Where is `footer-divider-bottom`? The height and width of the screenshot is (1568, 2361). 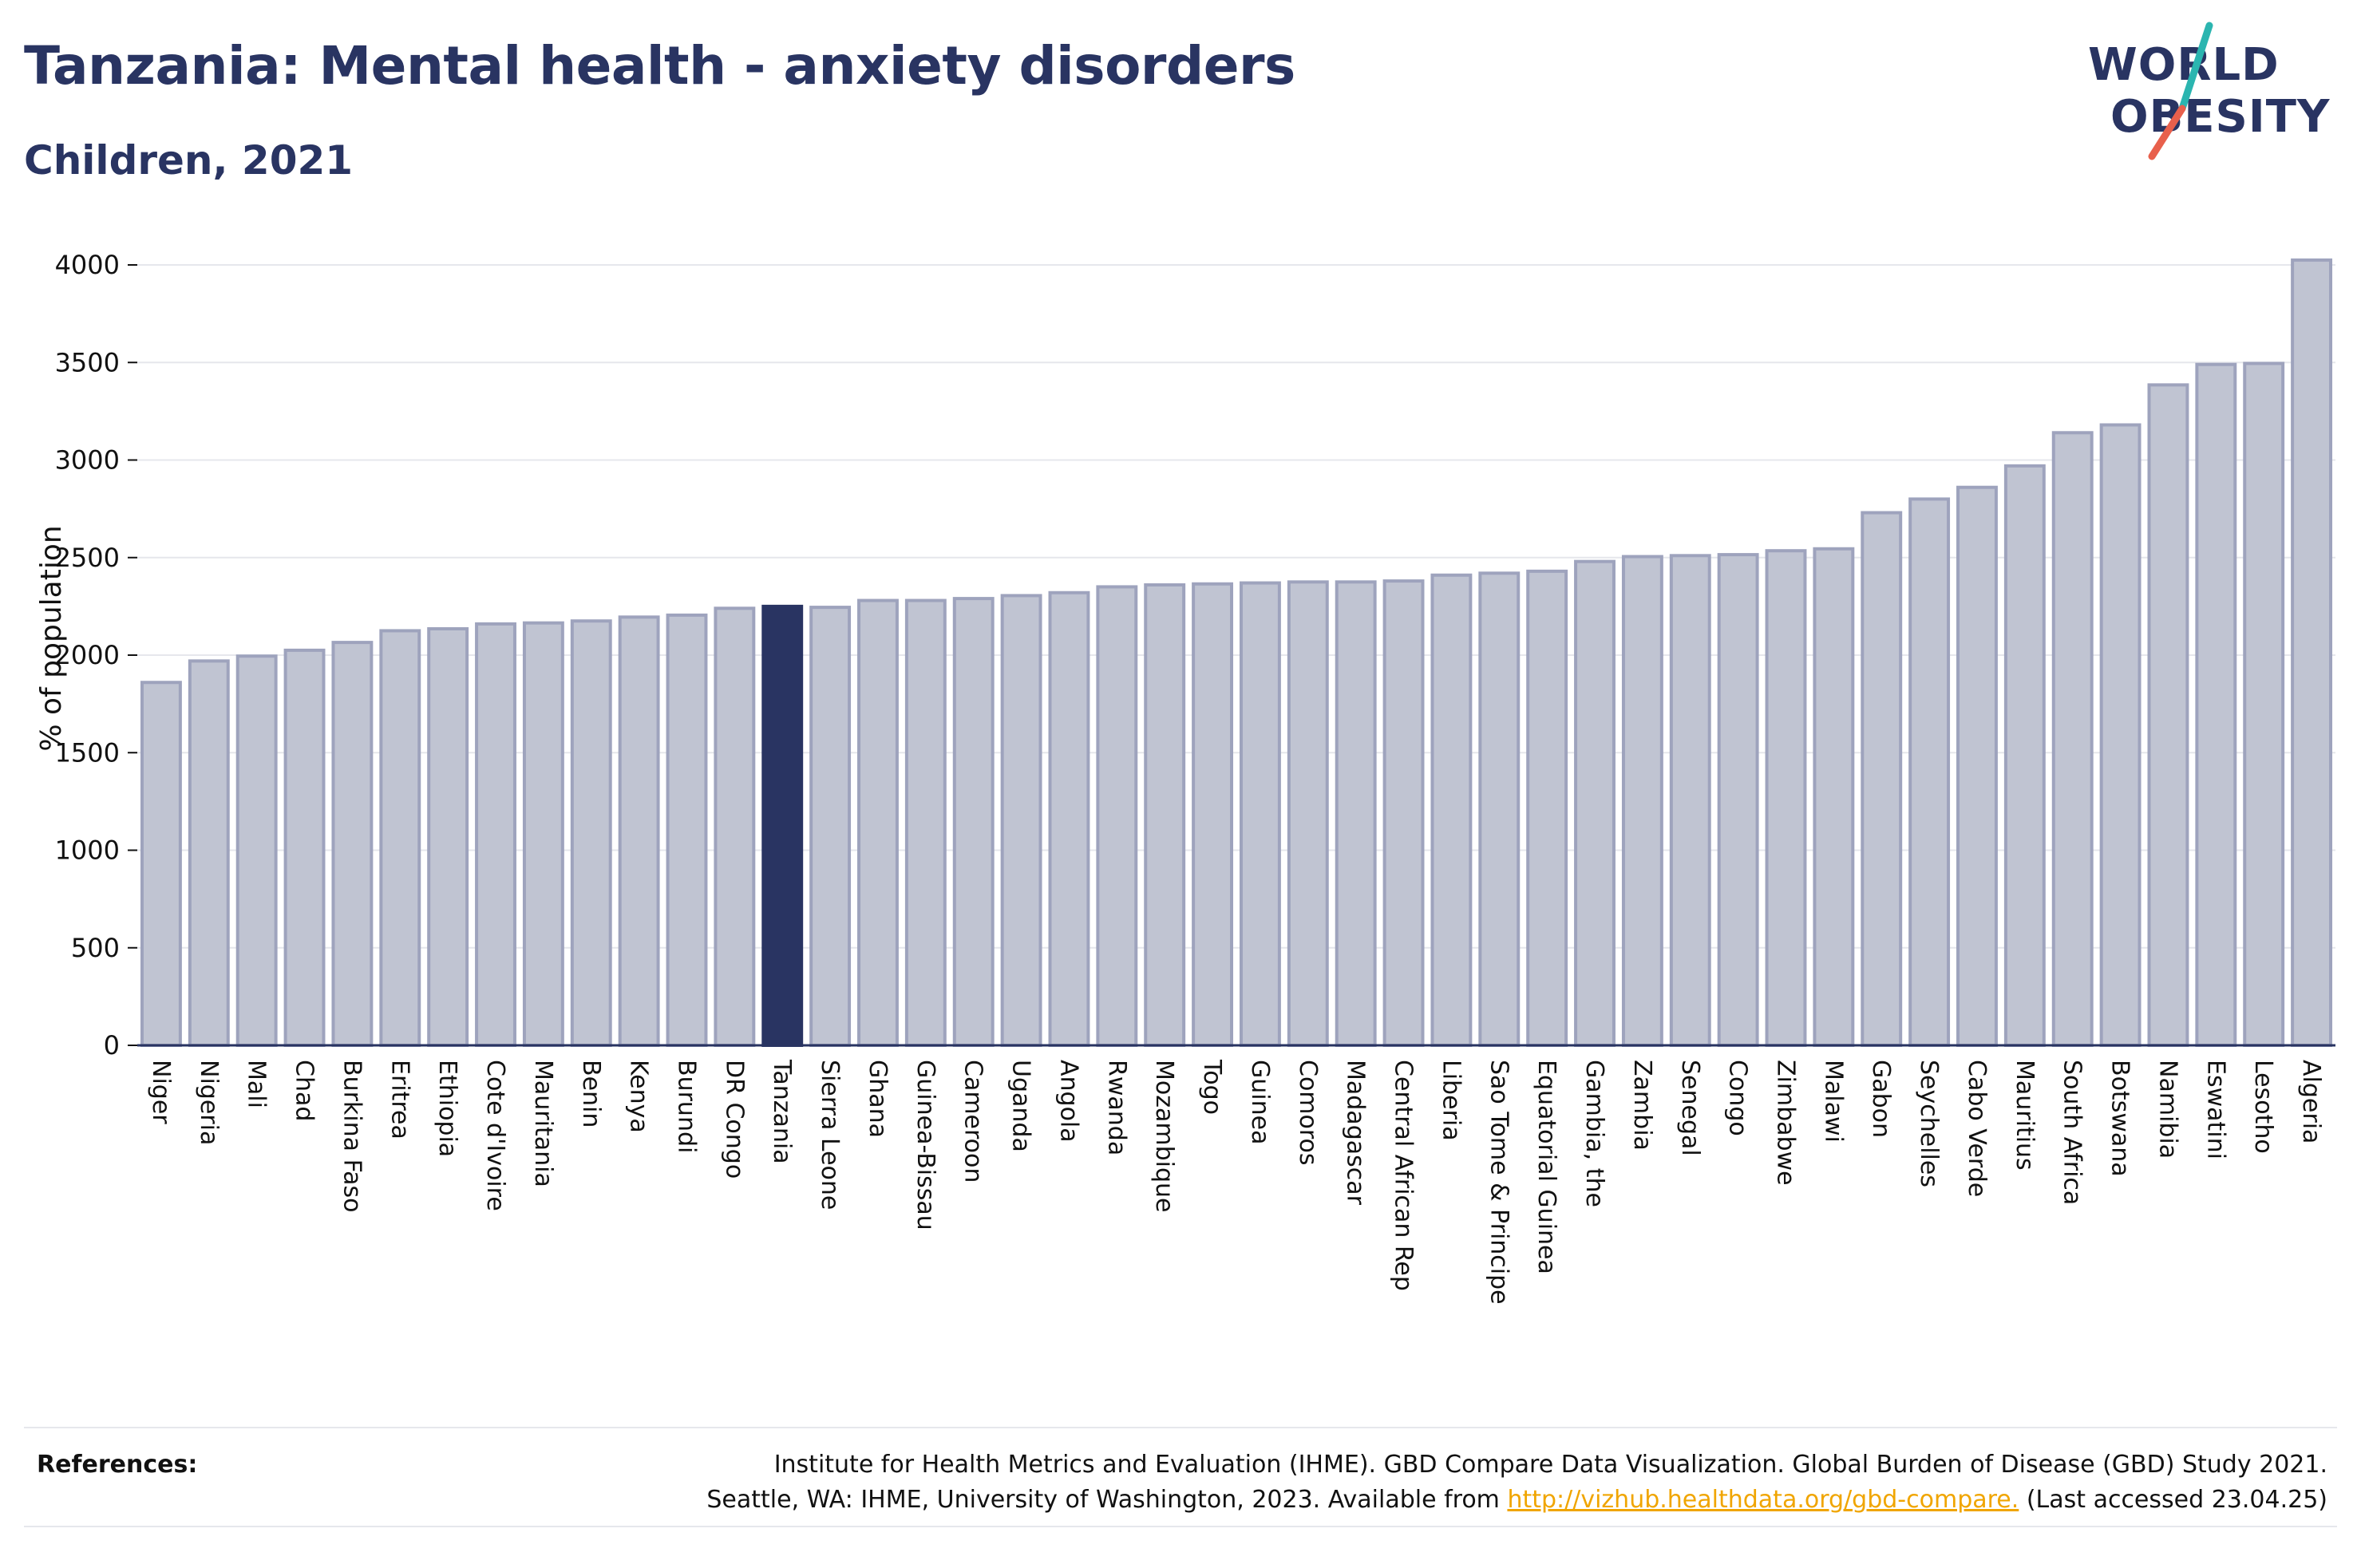
footer-divider-bottom is located at coordinates (1180, 1526).